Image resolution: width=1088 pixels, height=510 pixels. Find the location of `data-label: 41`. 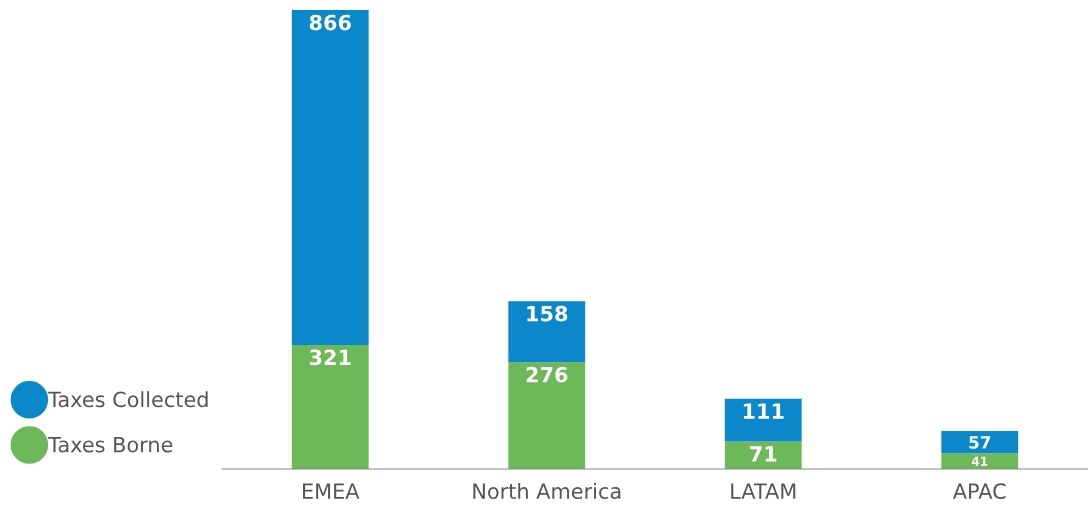

data-label: 41 is located at coordinates (979, 461).